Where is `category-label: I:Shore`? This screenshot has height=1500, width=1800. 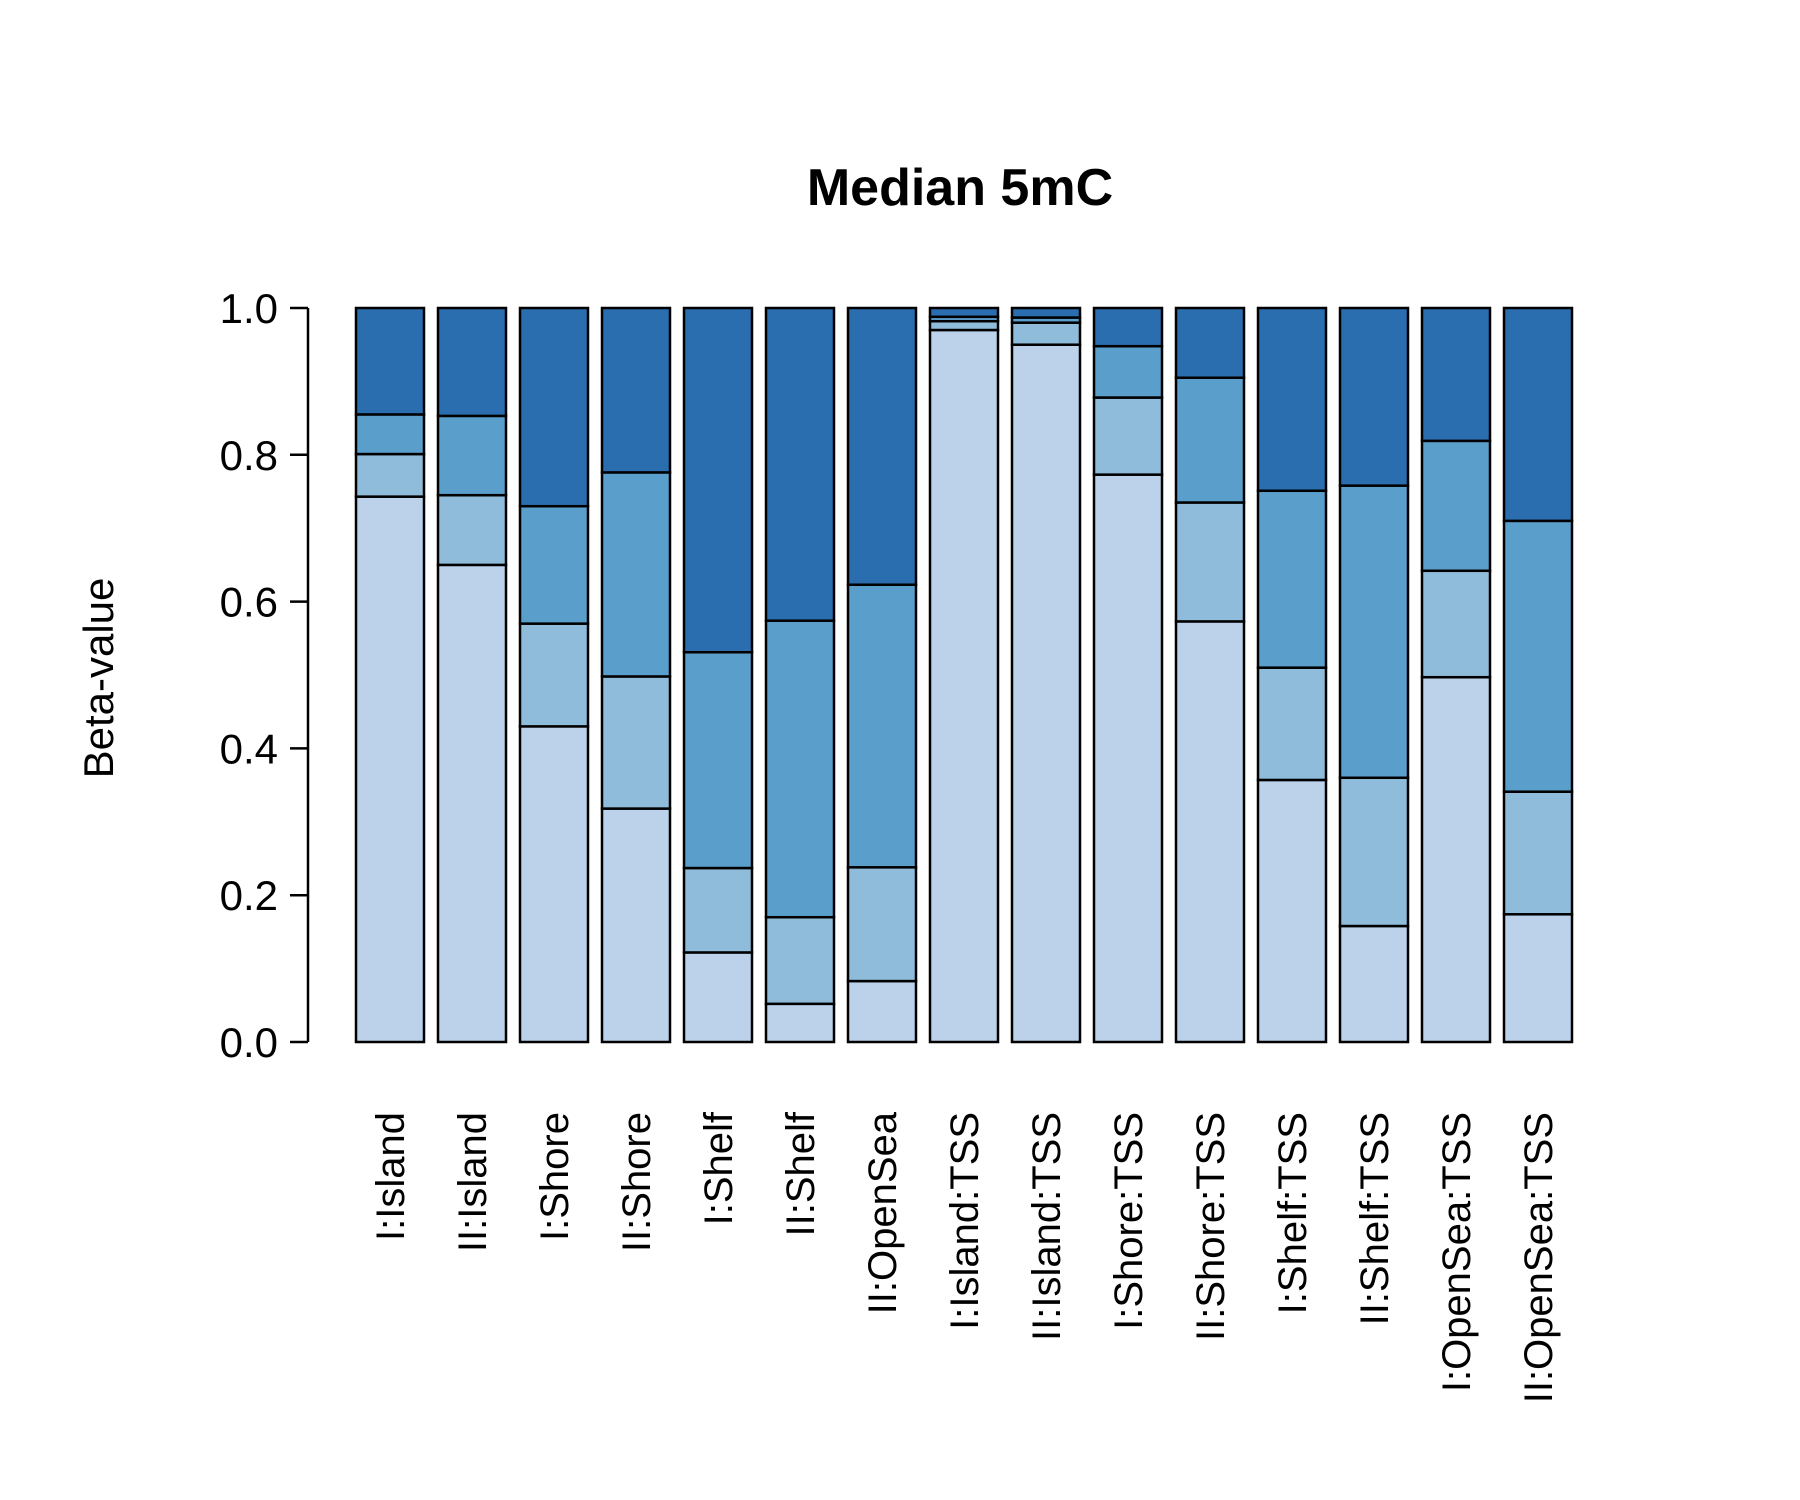
category-label: I:Shore is located at coordinates (555, 1176).